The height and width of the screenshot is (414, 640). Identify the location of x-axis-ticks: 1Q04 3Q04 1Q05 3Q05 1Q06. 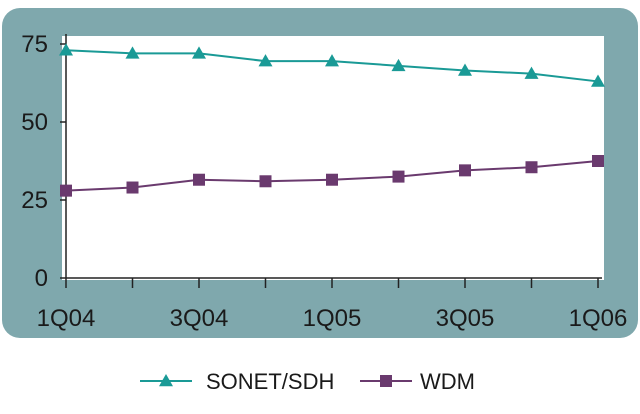
(332, 305).